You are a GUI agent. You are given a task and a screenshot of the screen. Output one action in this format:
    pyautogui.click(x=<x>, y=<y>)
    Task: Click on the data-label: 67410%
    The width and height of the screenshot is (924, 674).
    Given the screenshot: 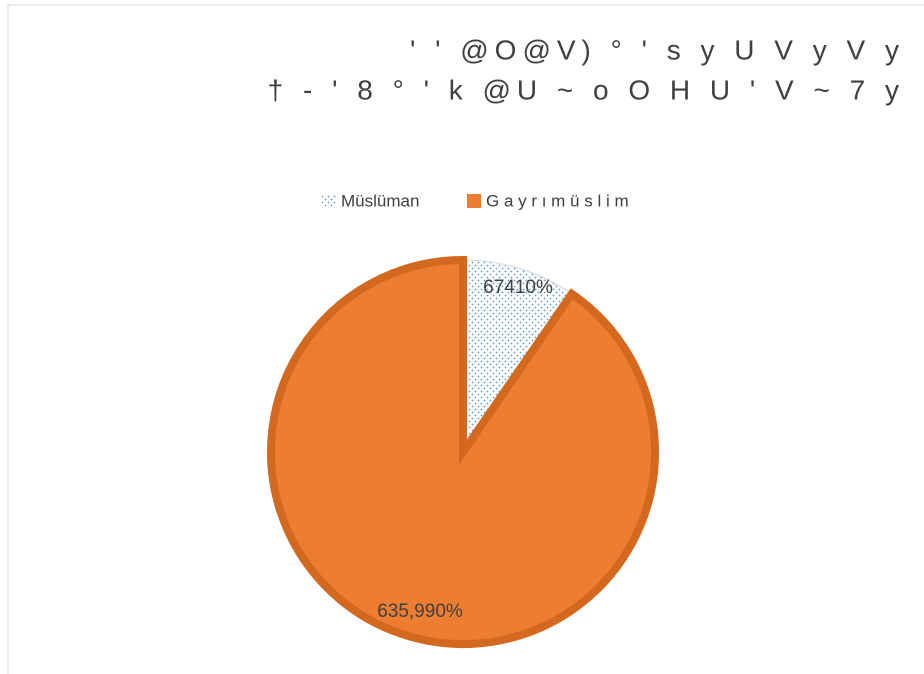 What is the action you would take?
    pyautogui.click(x=518, y=287)
    